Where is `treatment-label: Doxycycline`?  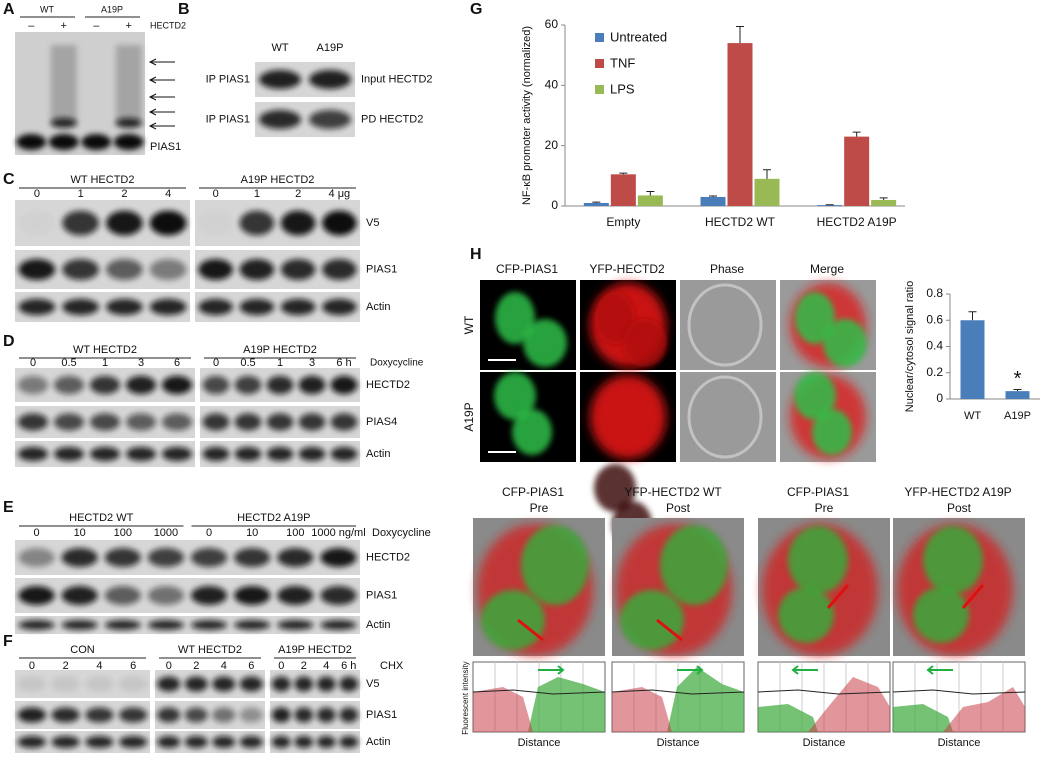
treatment-label: Doxycycline is located at coordinates (397, 363).